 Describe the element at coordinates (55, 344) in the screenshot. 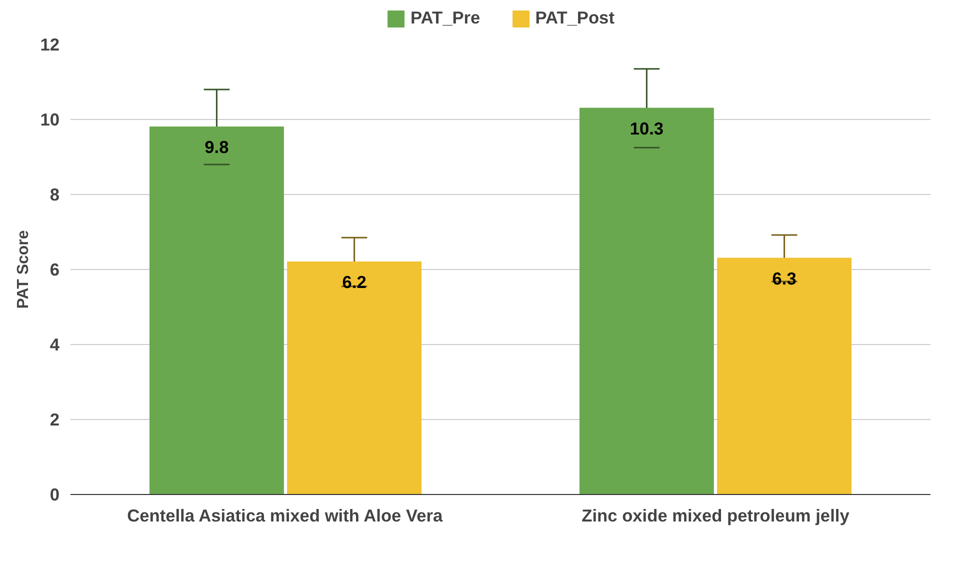

I see `y-tick-label: 4` at that location.